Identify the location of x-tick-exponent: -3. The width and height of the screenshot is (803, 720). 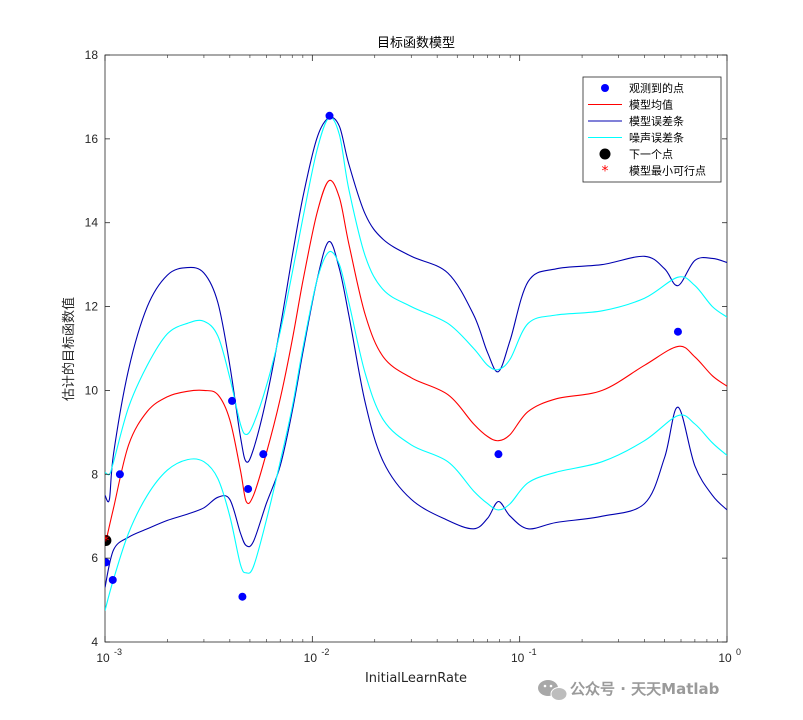
(118, 652).